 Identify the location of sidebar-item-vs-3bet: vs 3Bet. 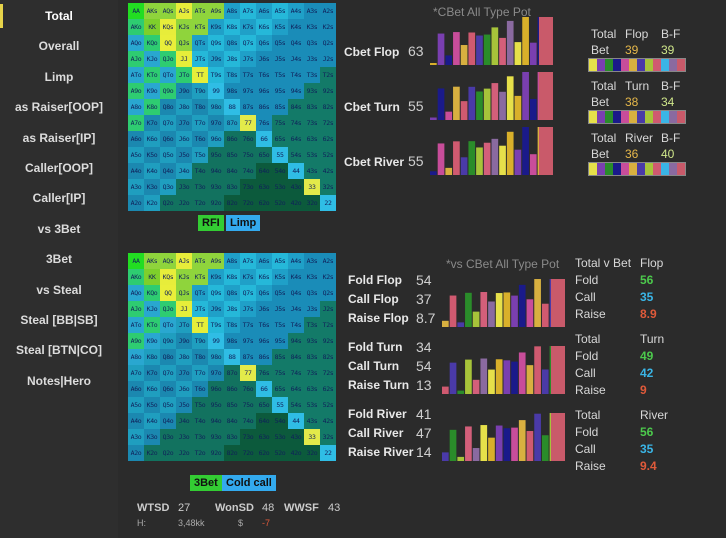
(59, 228).